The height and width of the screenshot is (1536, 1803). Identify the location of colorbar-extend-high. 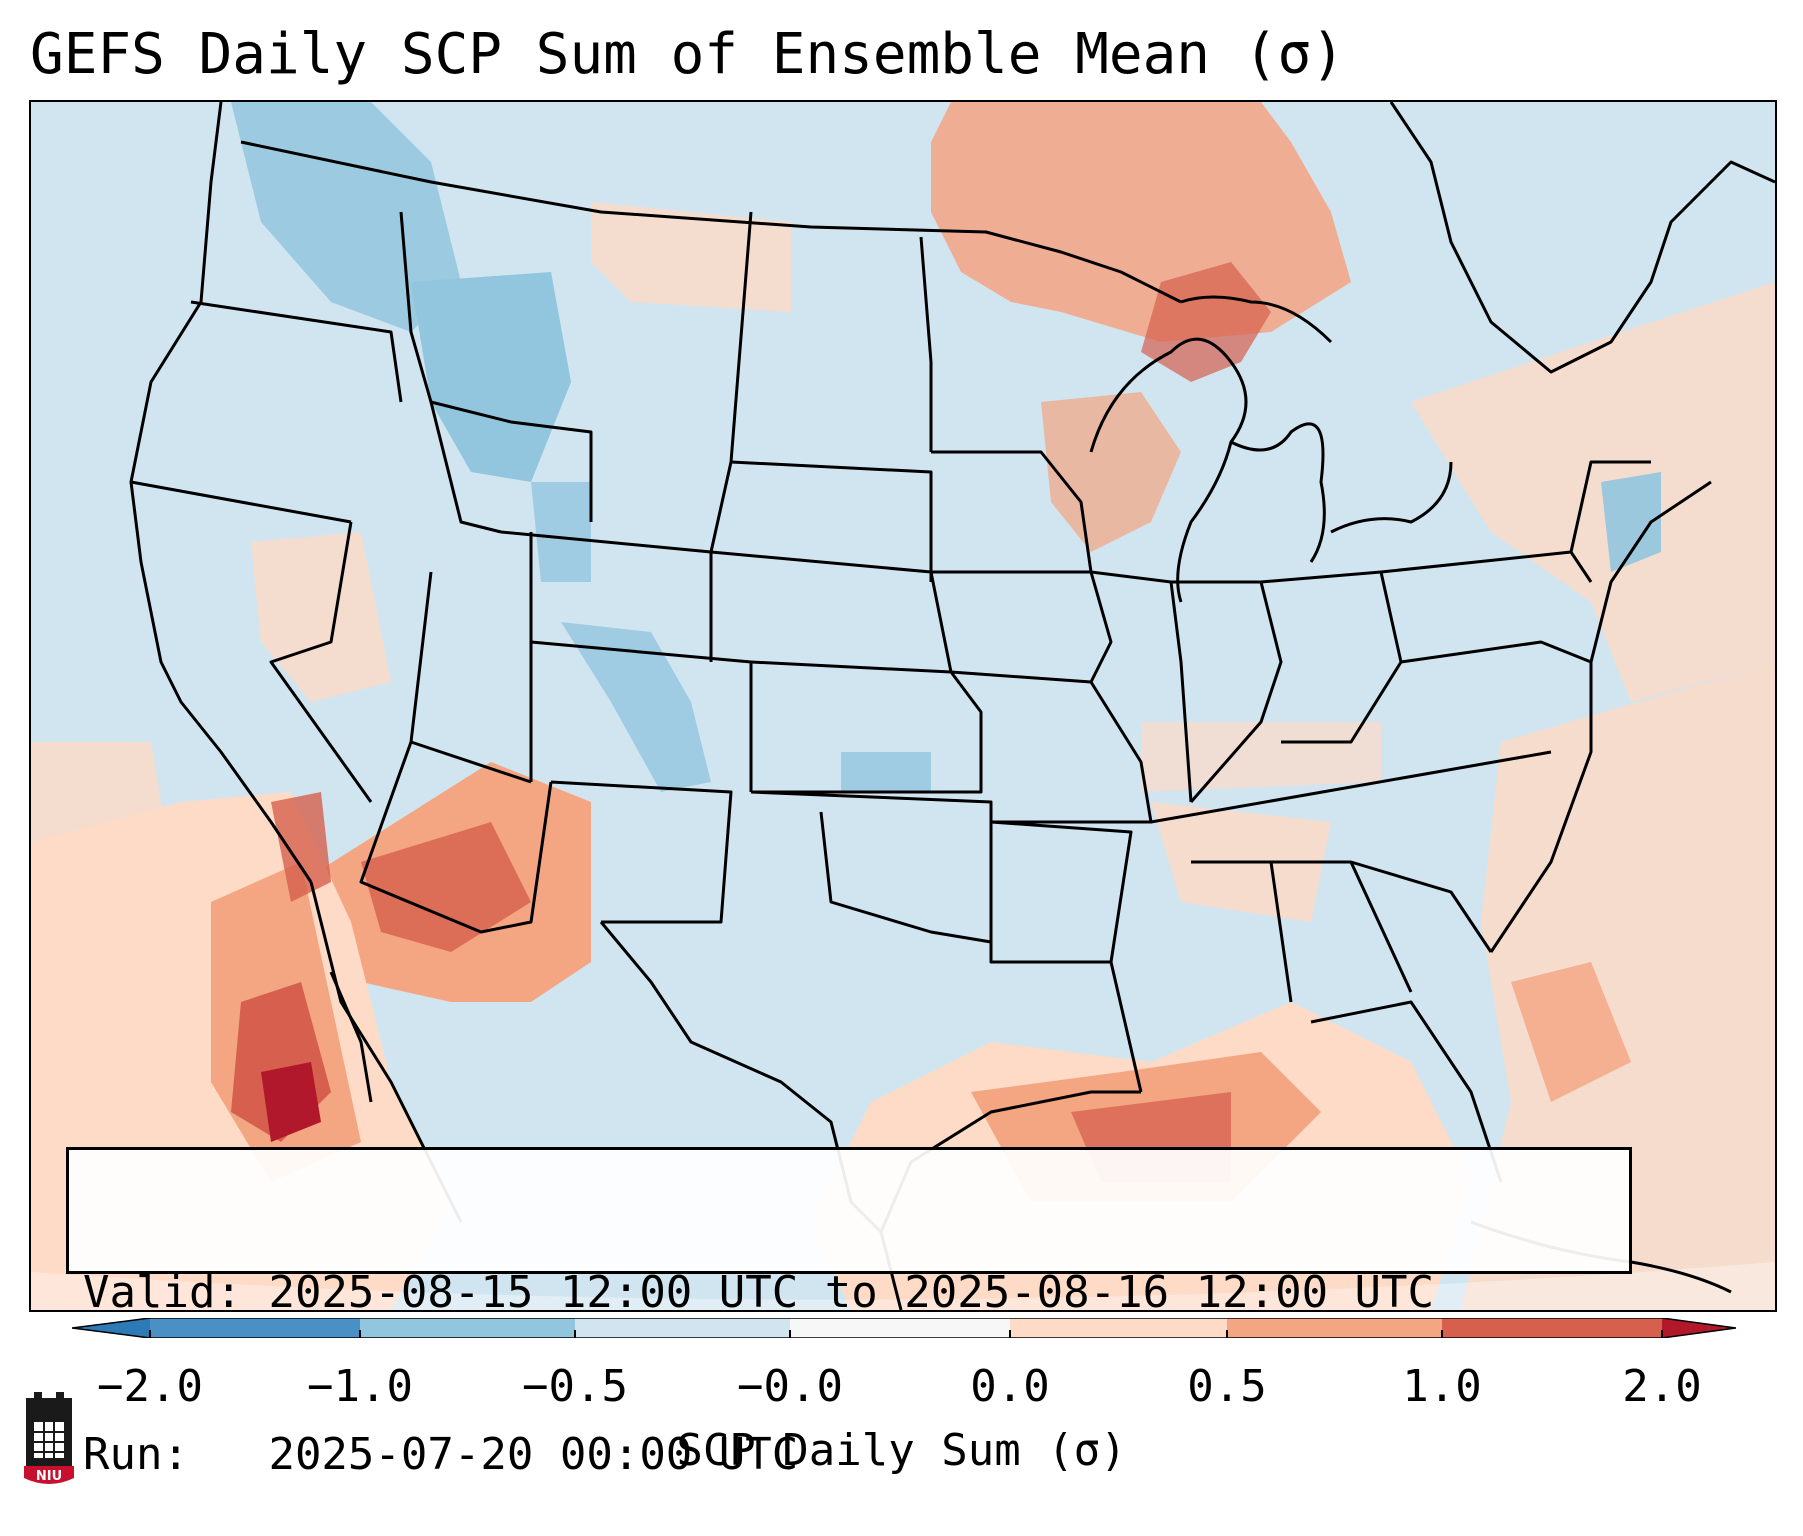
(1699, 1328).